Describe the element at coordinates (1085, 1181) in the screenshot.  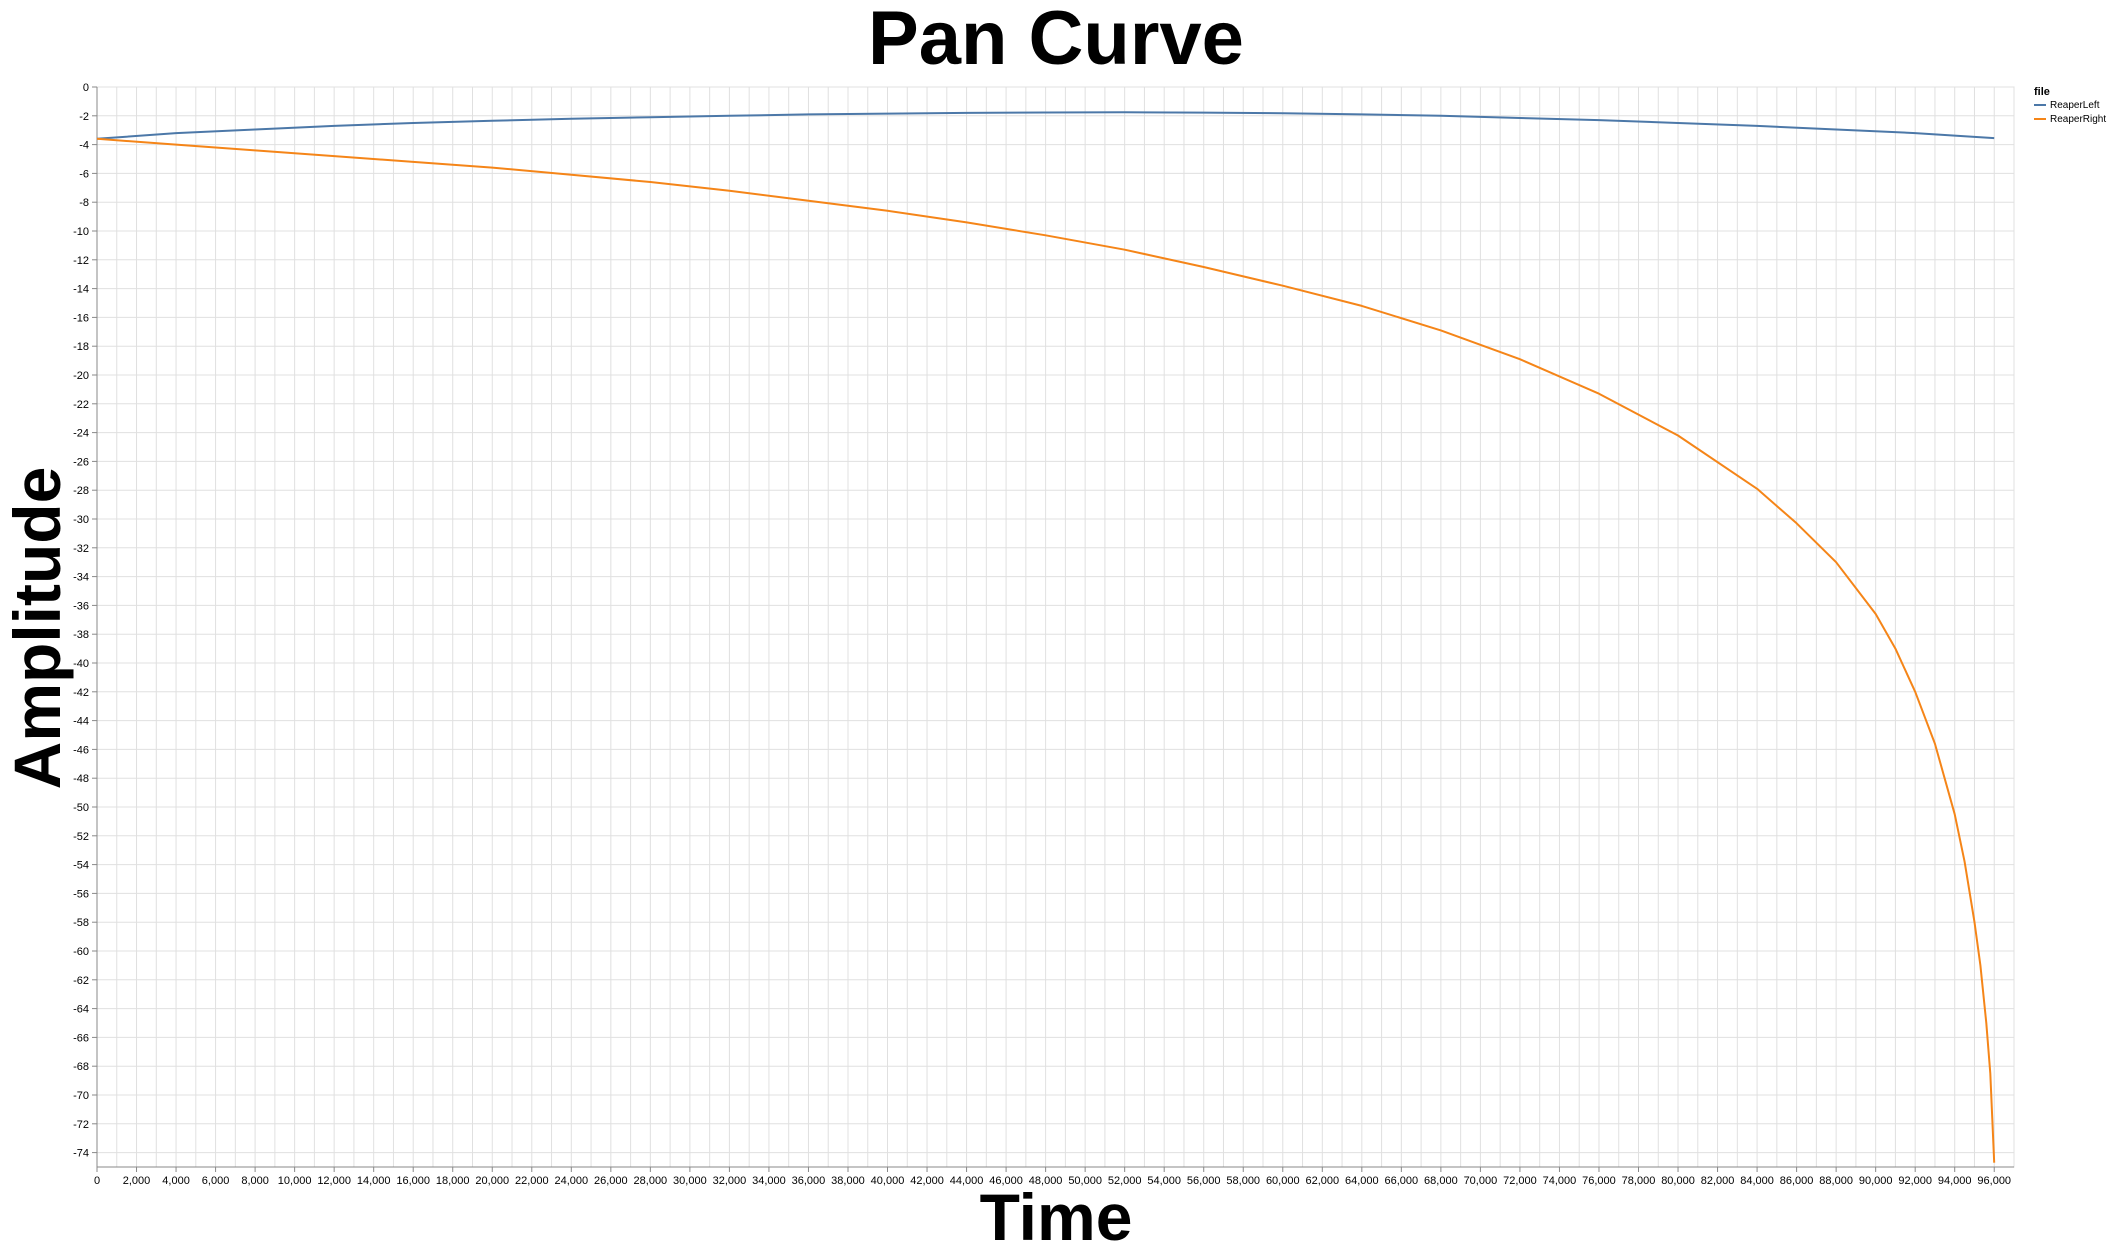
I see `x-tick-label: 50,000` at that location.